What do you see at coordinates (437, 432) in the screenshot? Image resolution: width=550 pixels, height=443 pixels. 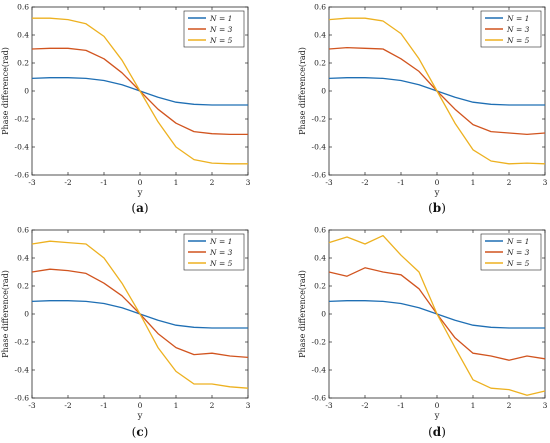 I see `panel-label: (d)` at bounding box center [437, 432].